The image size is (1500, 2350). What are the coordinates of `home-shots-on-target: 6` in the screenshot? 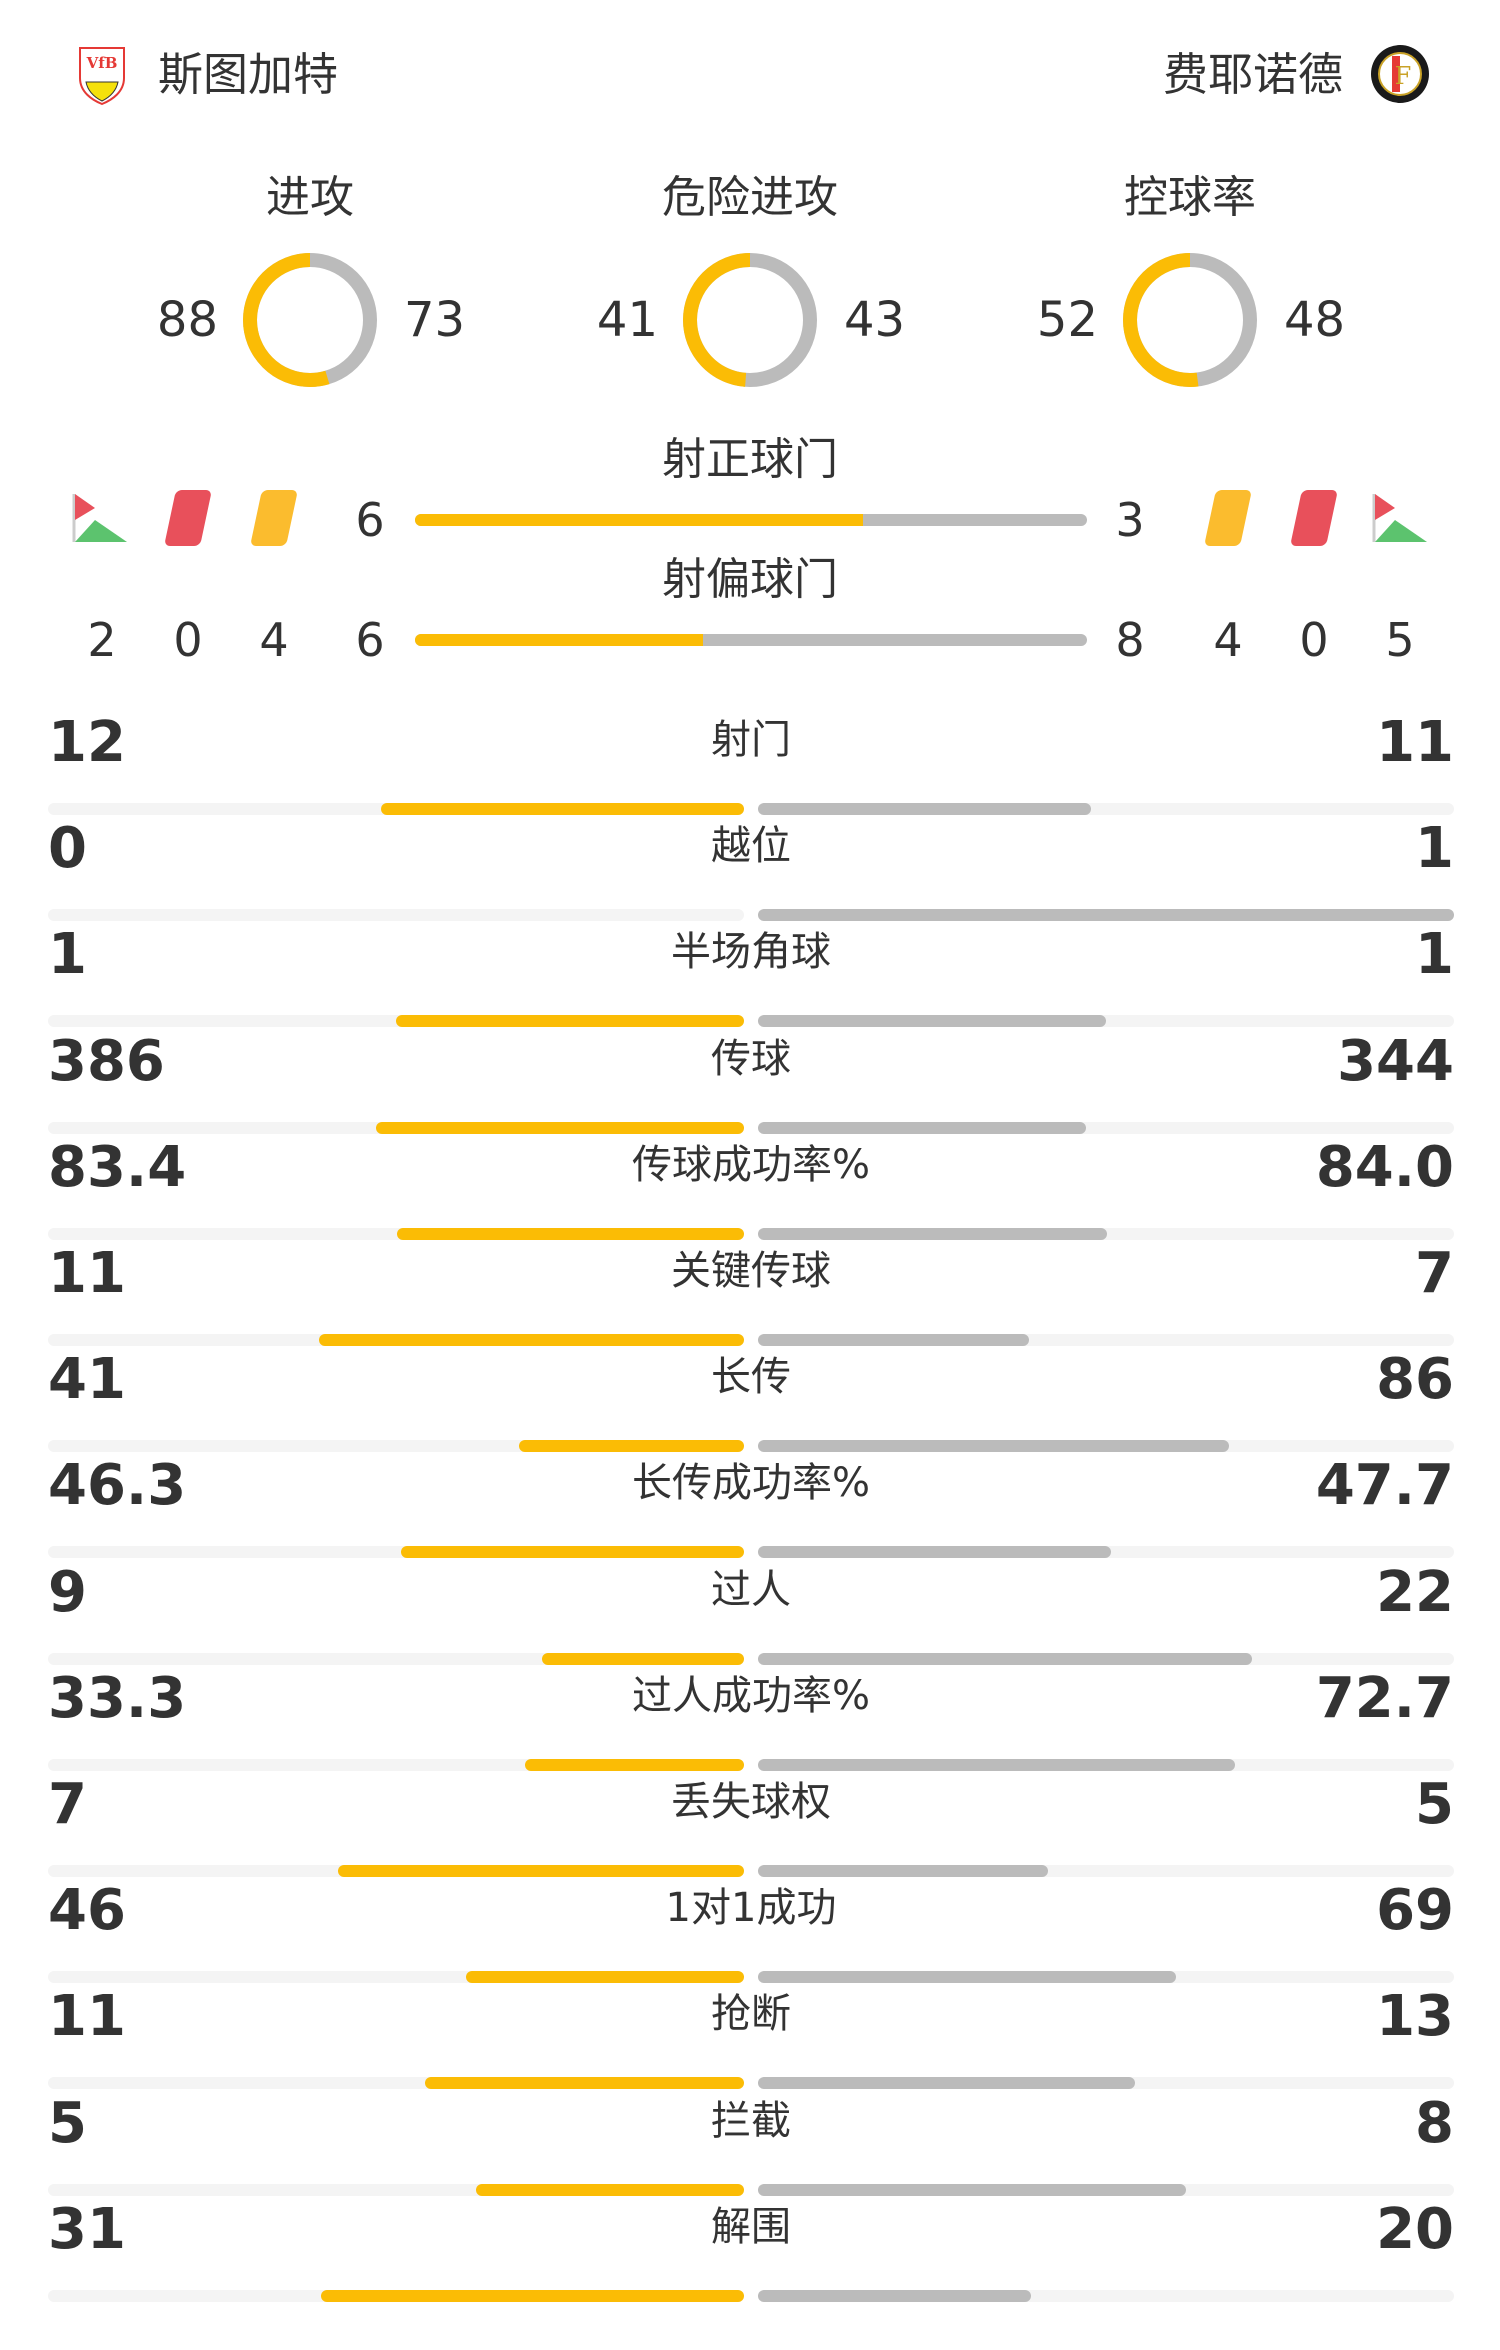 It's located at (370, 520).